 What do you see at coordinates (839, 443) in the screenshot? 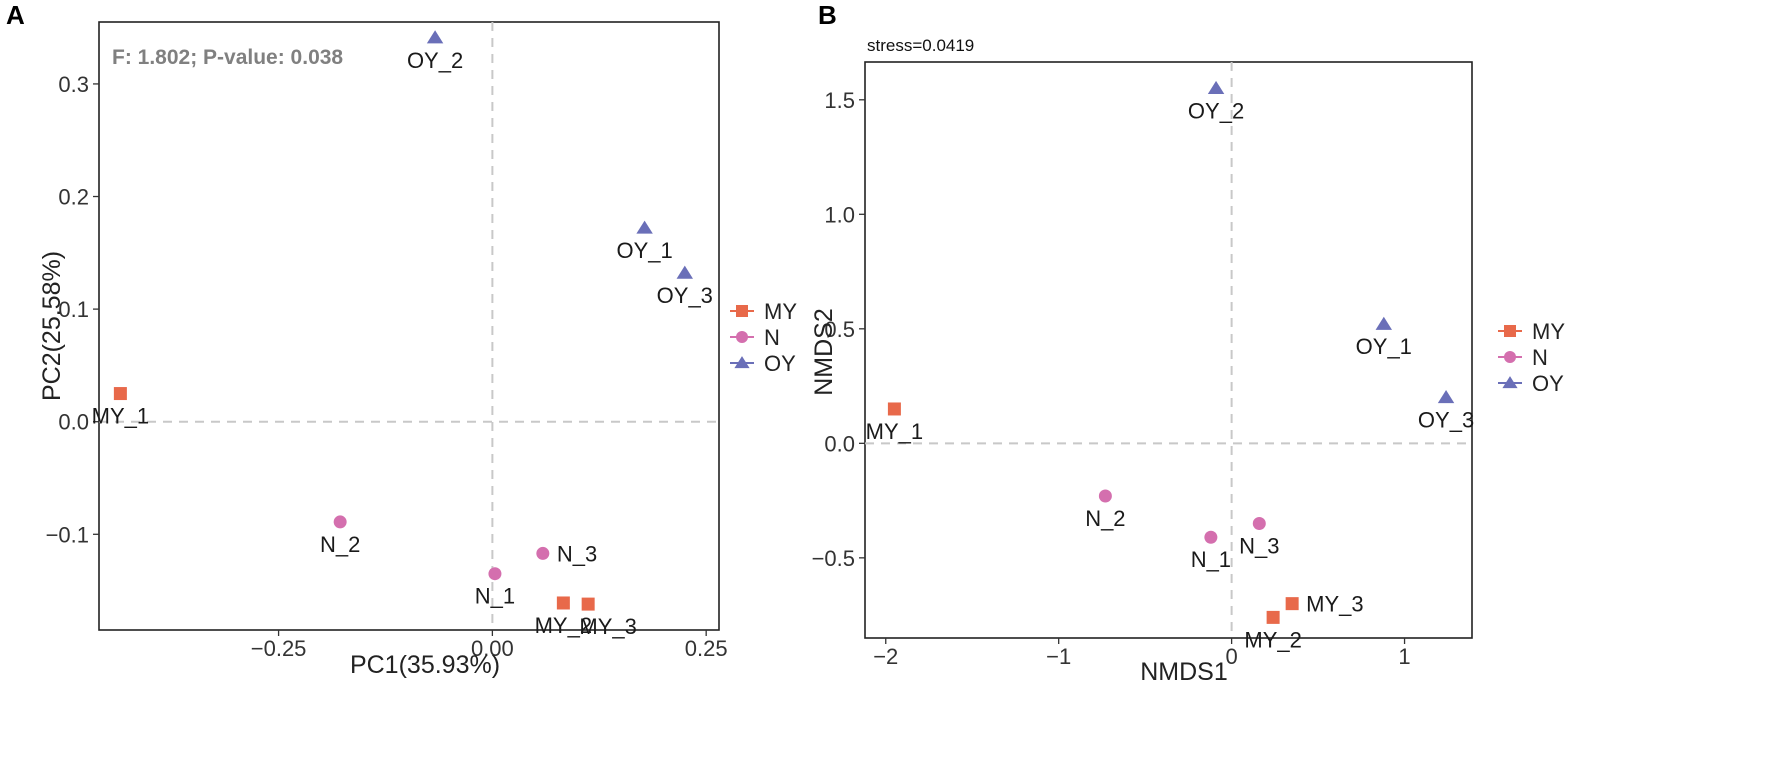
I see `panel-b-y-tick-label: 0.0` at bounding box center [839, 443].